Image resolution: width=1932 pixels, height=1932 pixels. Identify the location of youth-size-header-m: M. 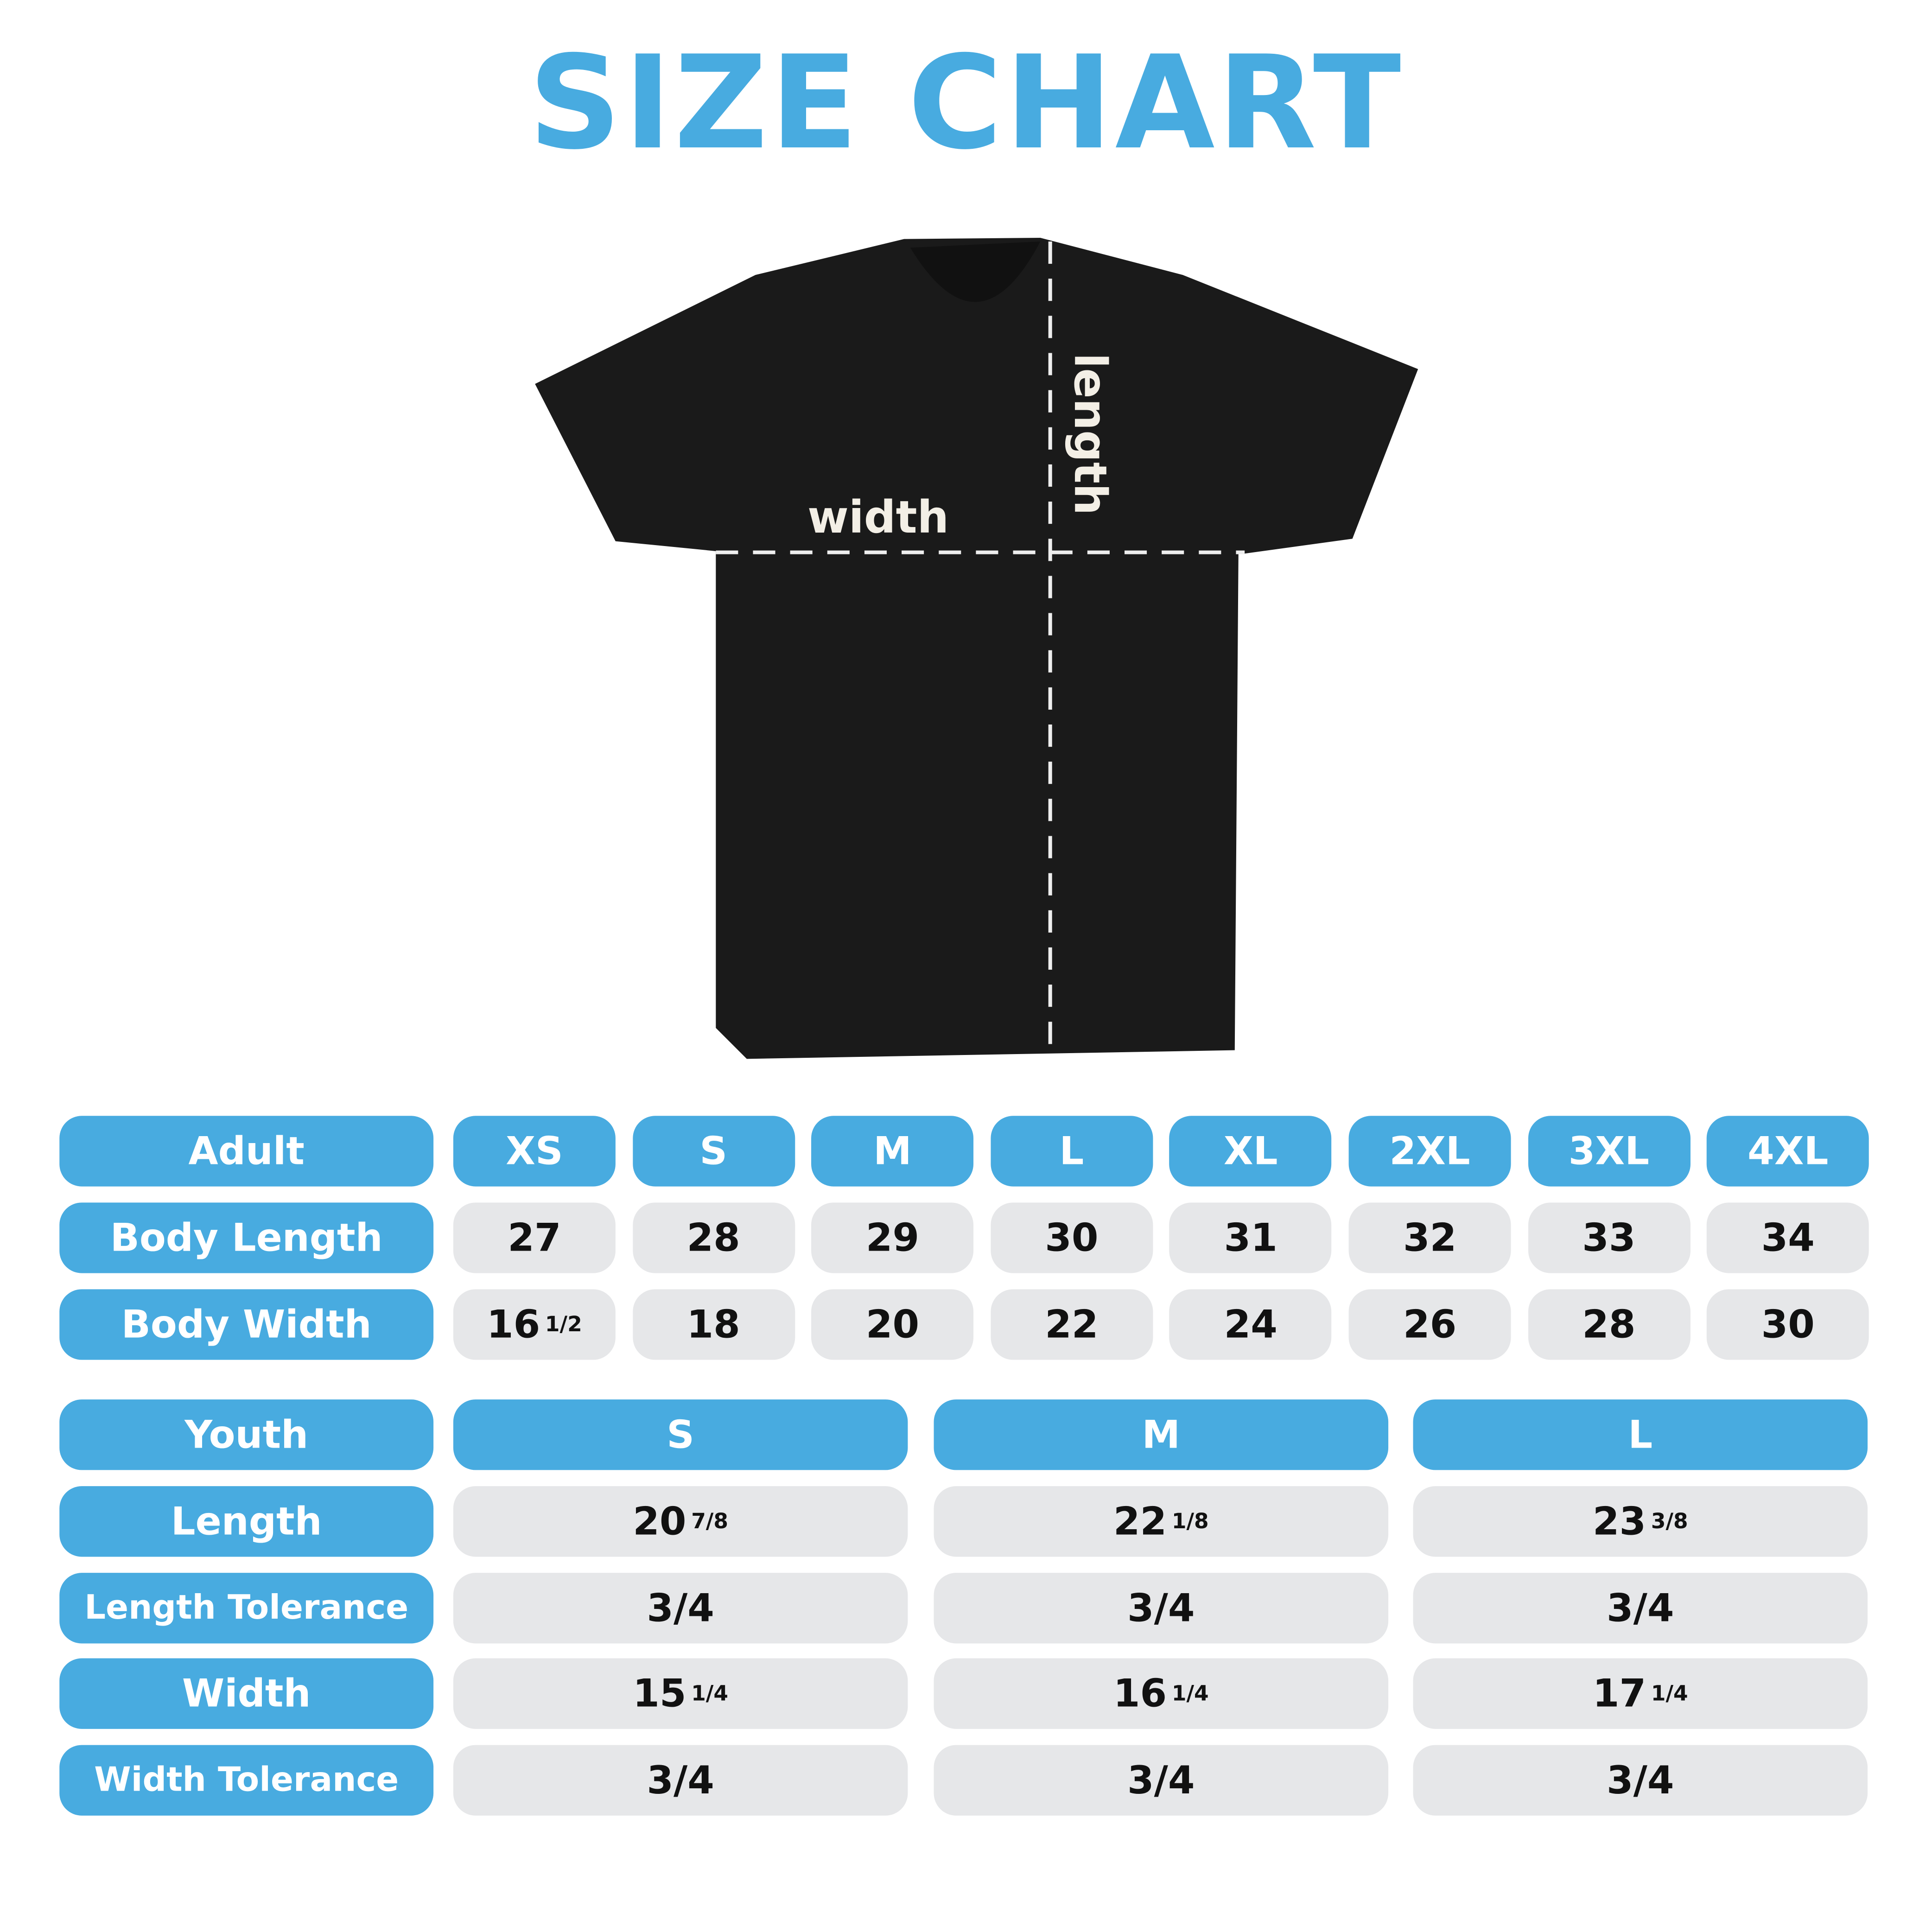
(1161, 1434).